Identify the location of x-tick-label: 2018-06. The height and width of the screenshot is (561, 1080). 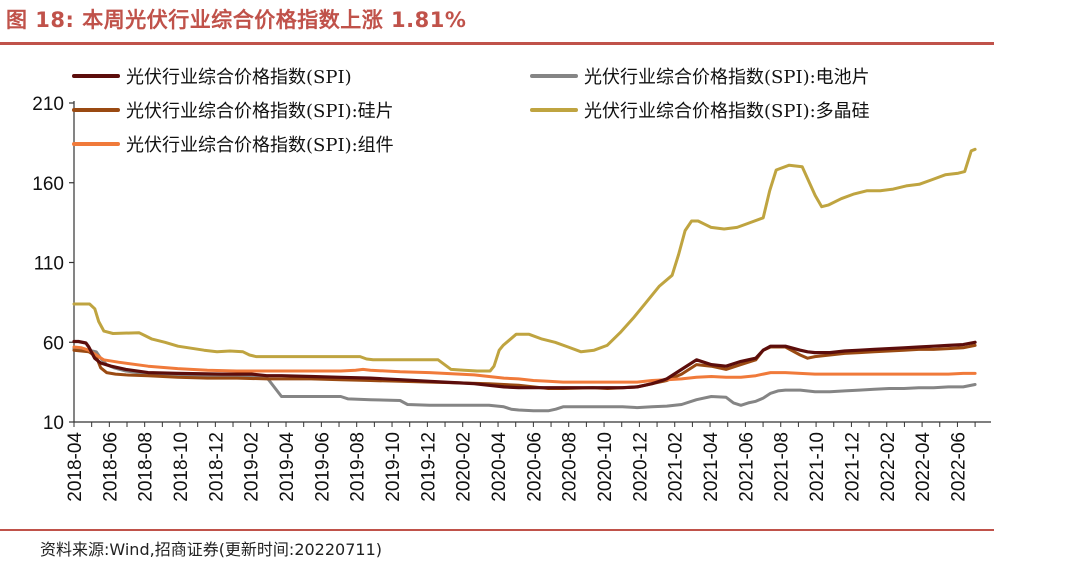
(110, 467).